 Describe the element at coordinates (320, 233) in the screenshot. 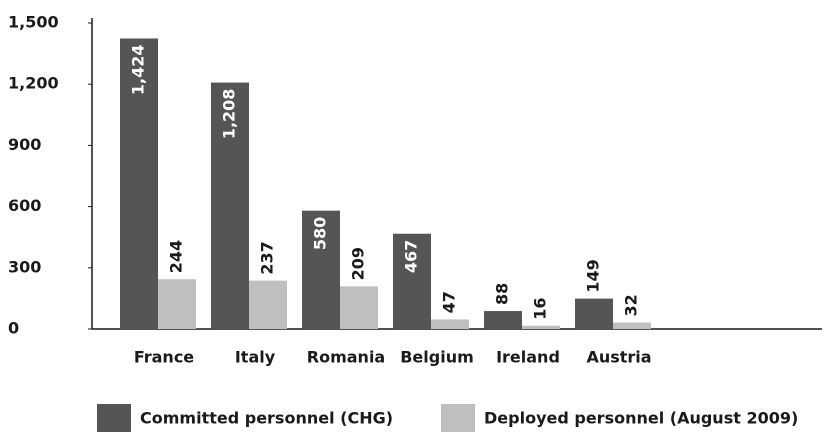

I see `data-label: 580` at that location.